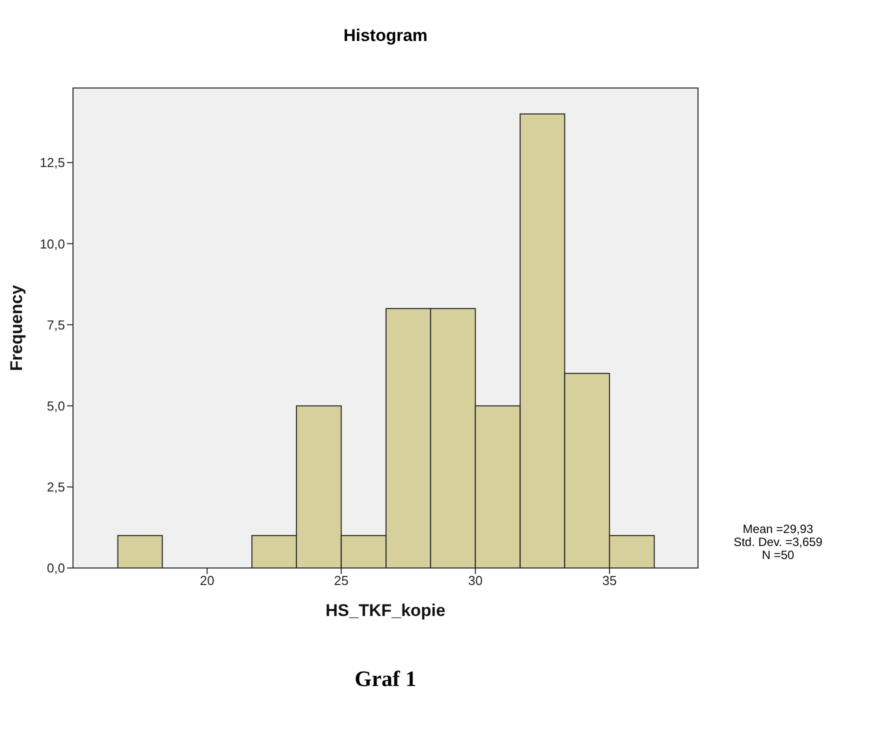 The height and width of the screenshot is (740, 870). I want to click on text: Std. Dev. =3,659, so click(778, 542).